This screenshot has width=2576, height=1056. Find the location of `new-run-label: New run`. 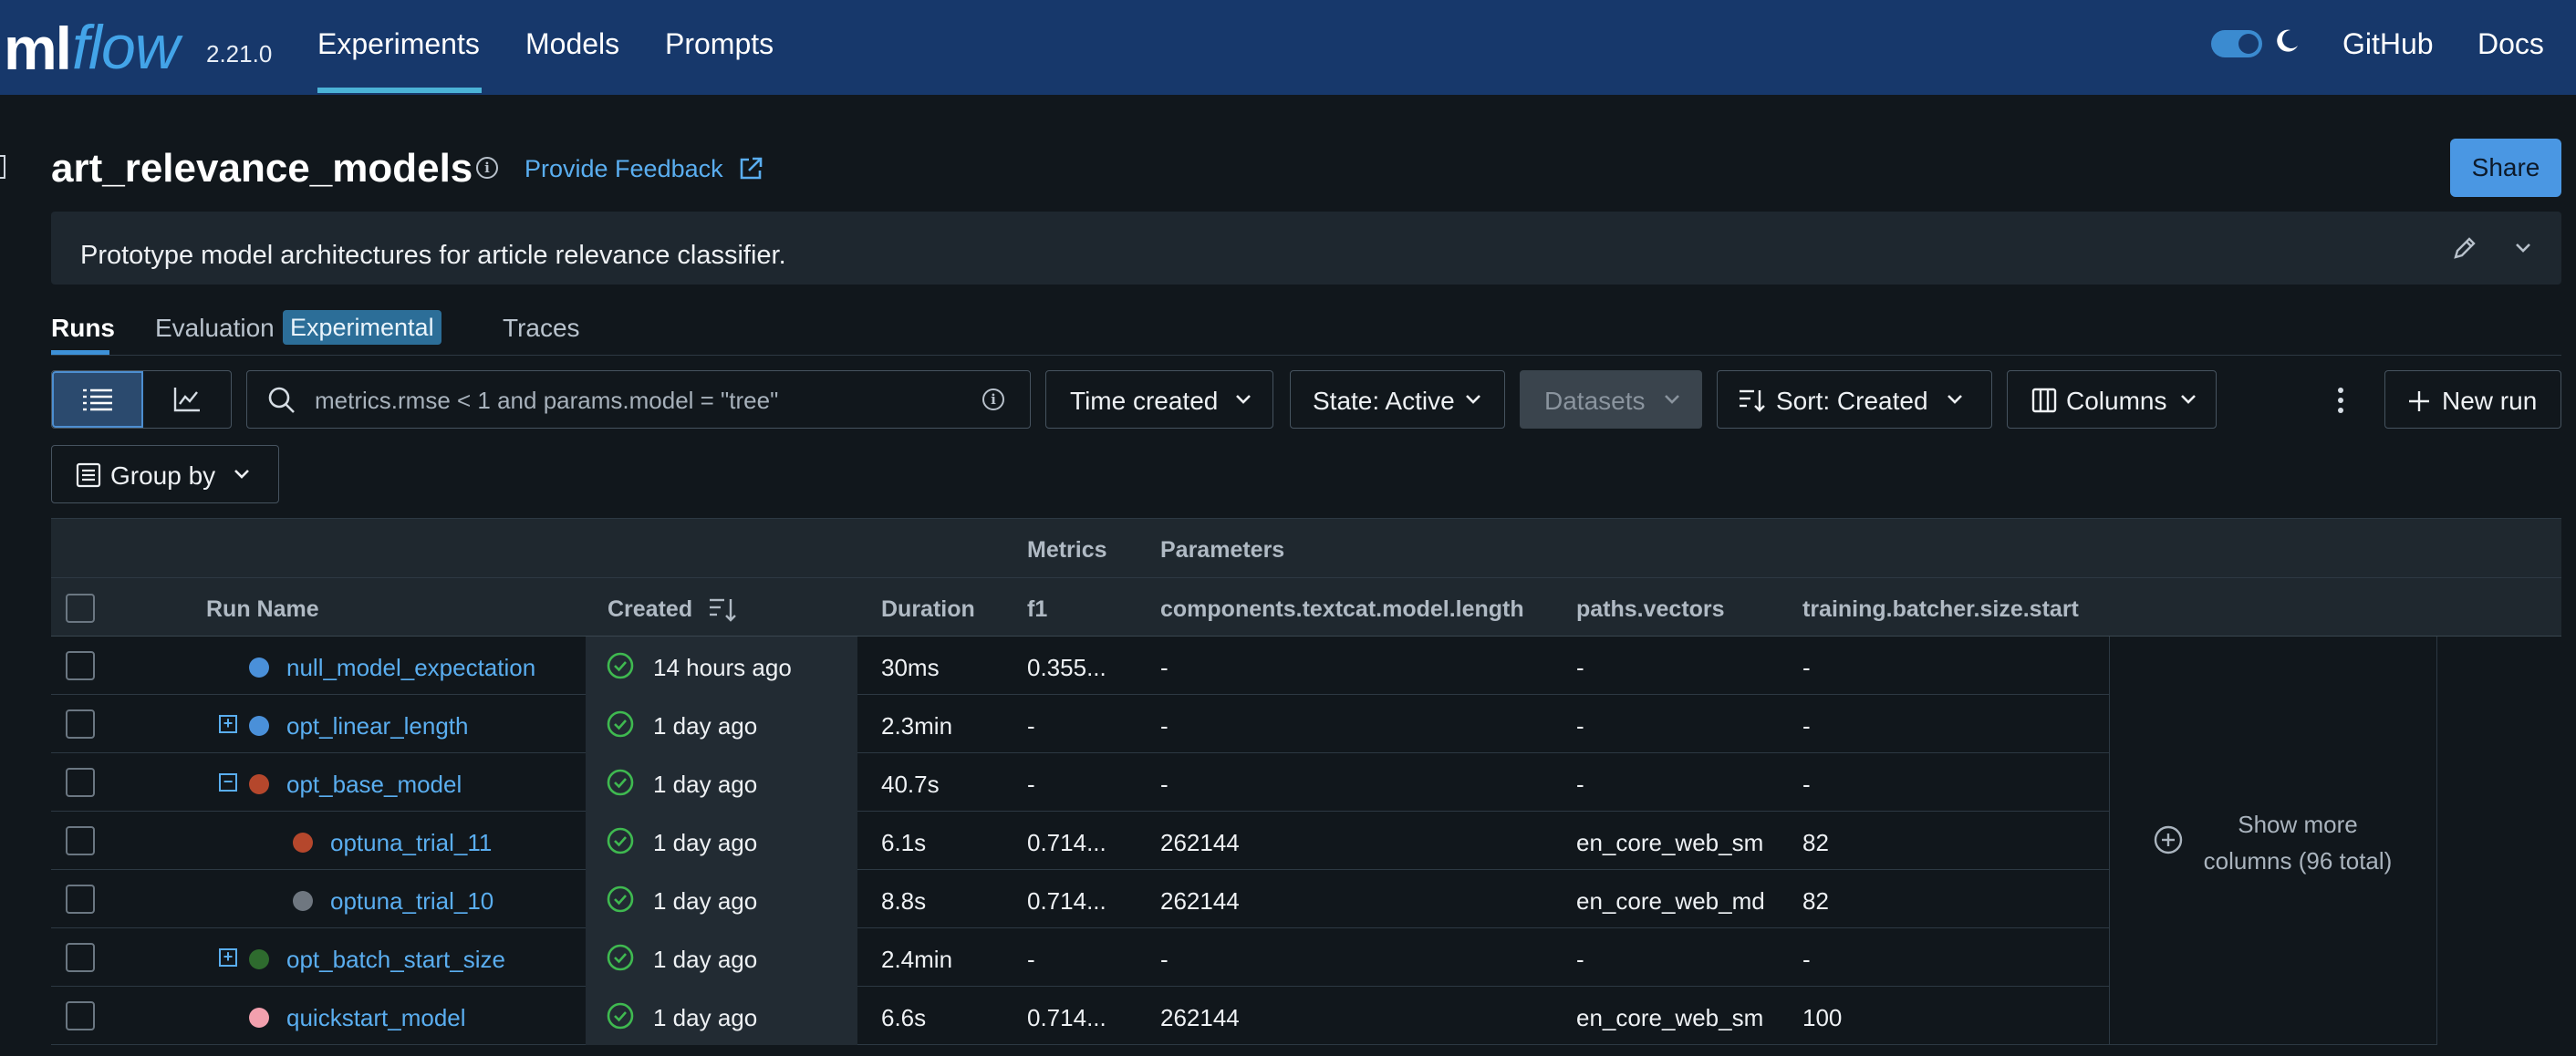

new-run-label: New run is located at coordinates (2490, 401).